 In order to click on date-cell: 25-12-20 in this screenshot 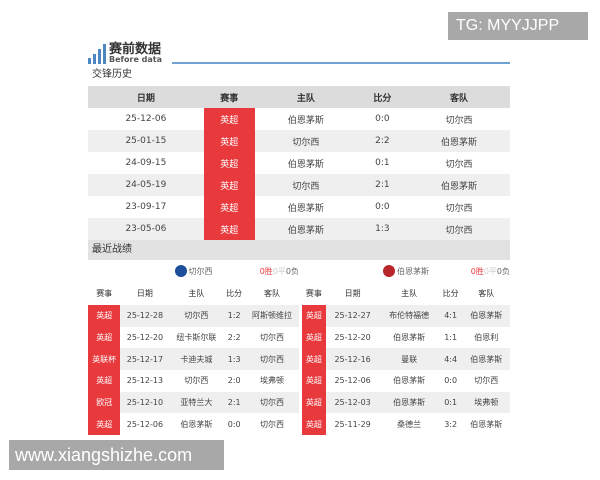, I will do `click(145, 338)`.